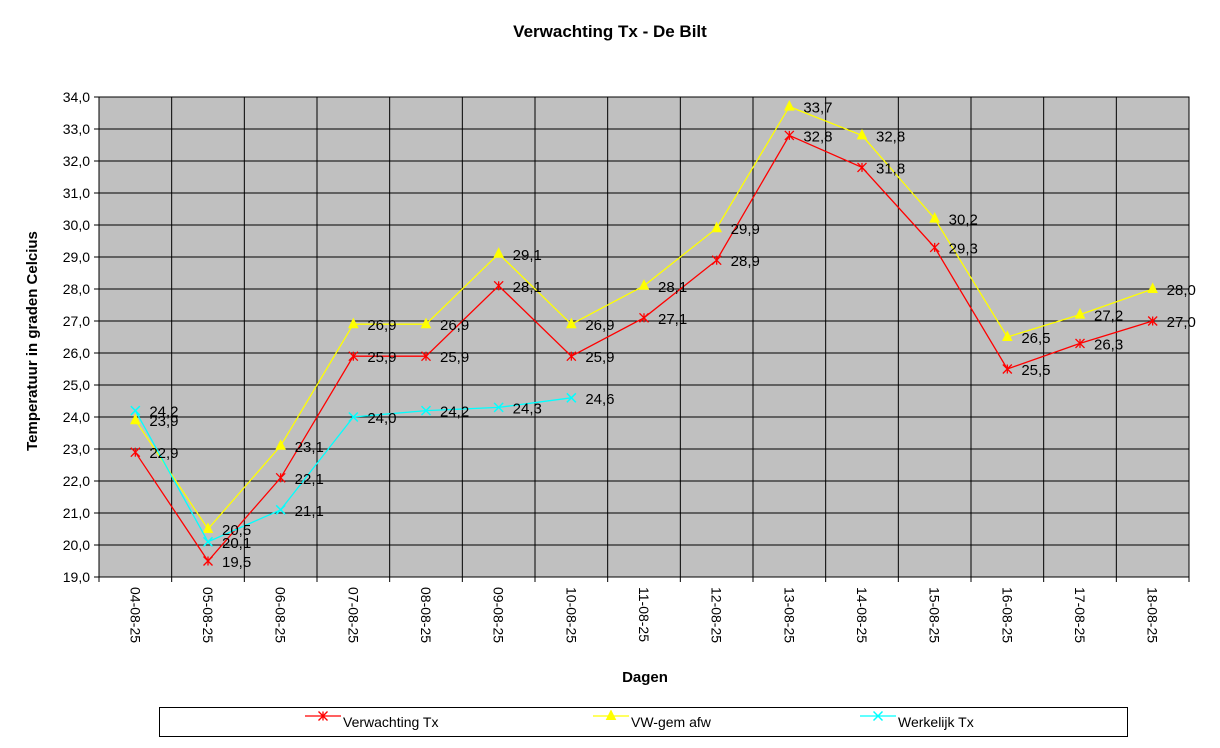 Image resolution: width=1220 pixels, height=748 pixels. What do you see at coordinates (236, 543) in the screenshot?
I see `data-label: 20,1` at bounding box center [236, 543].